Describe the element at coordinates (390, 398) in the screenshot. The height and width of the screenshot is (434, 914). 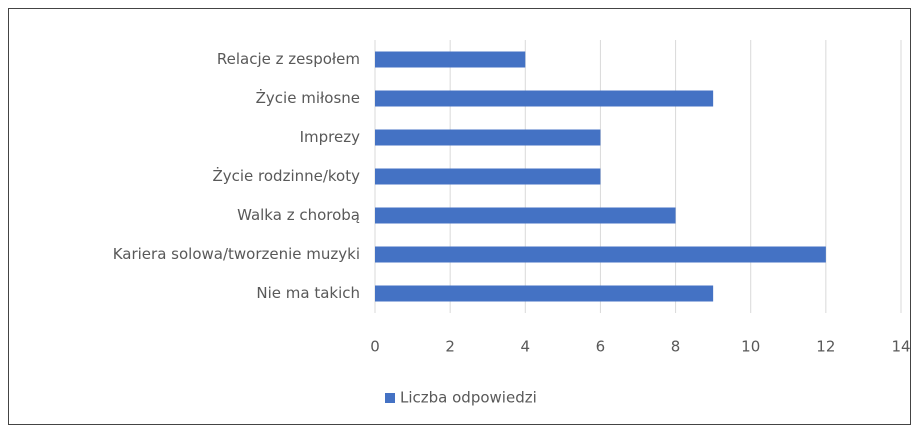
I see `legend-swatch` at that location.